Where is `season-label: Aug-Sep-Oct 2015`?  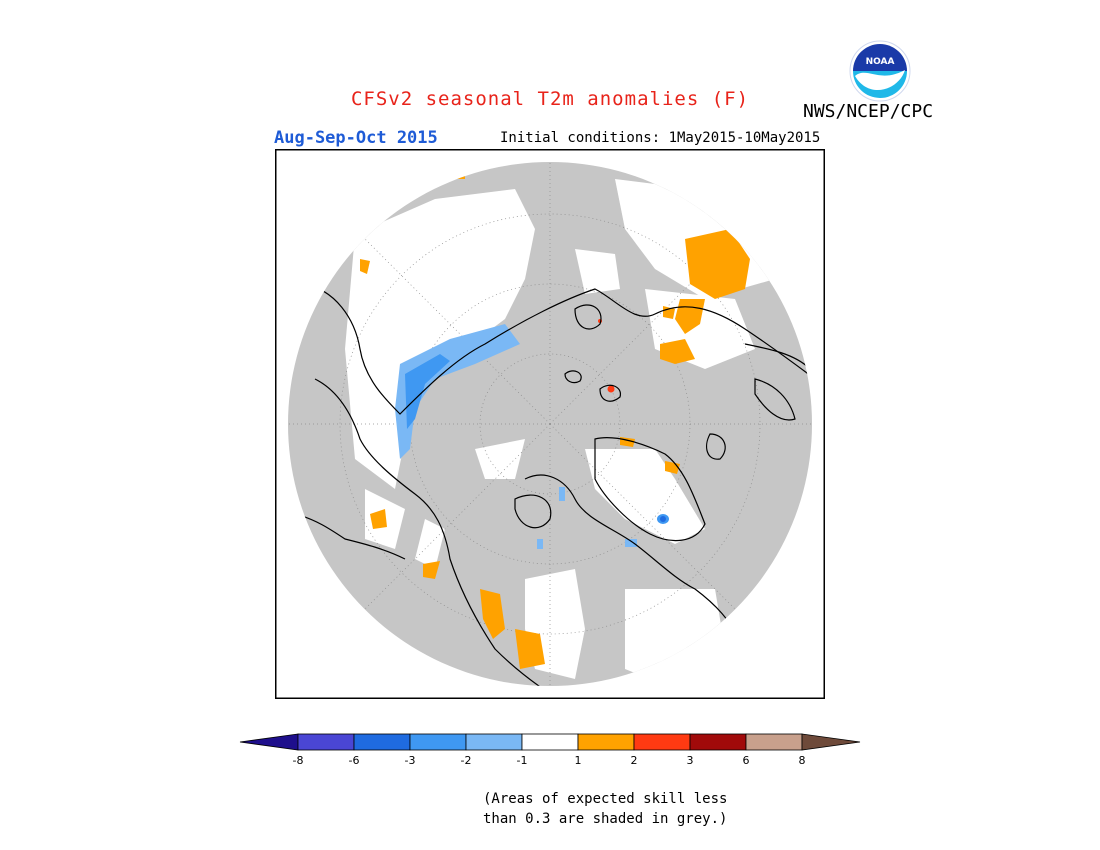 season-label: Aug-Sep-Oct 2015 is located at coordinates (356, 138).